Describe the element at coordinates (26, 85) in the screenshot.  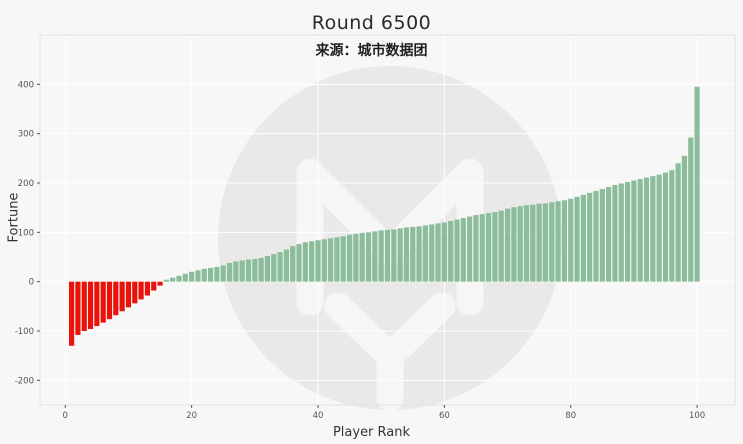
I see `y-tick-label: 400` at that location.